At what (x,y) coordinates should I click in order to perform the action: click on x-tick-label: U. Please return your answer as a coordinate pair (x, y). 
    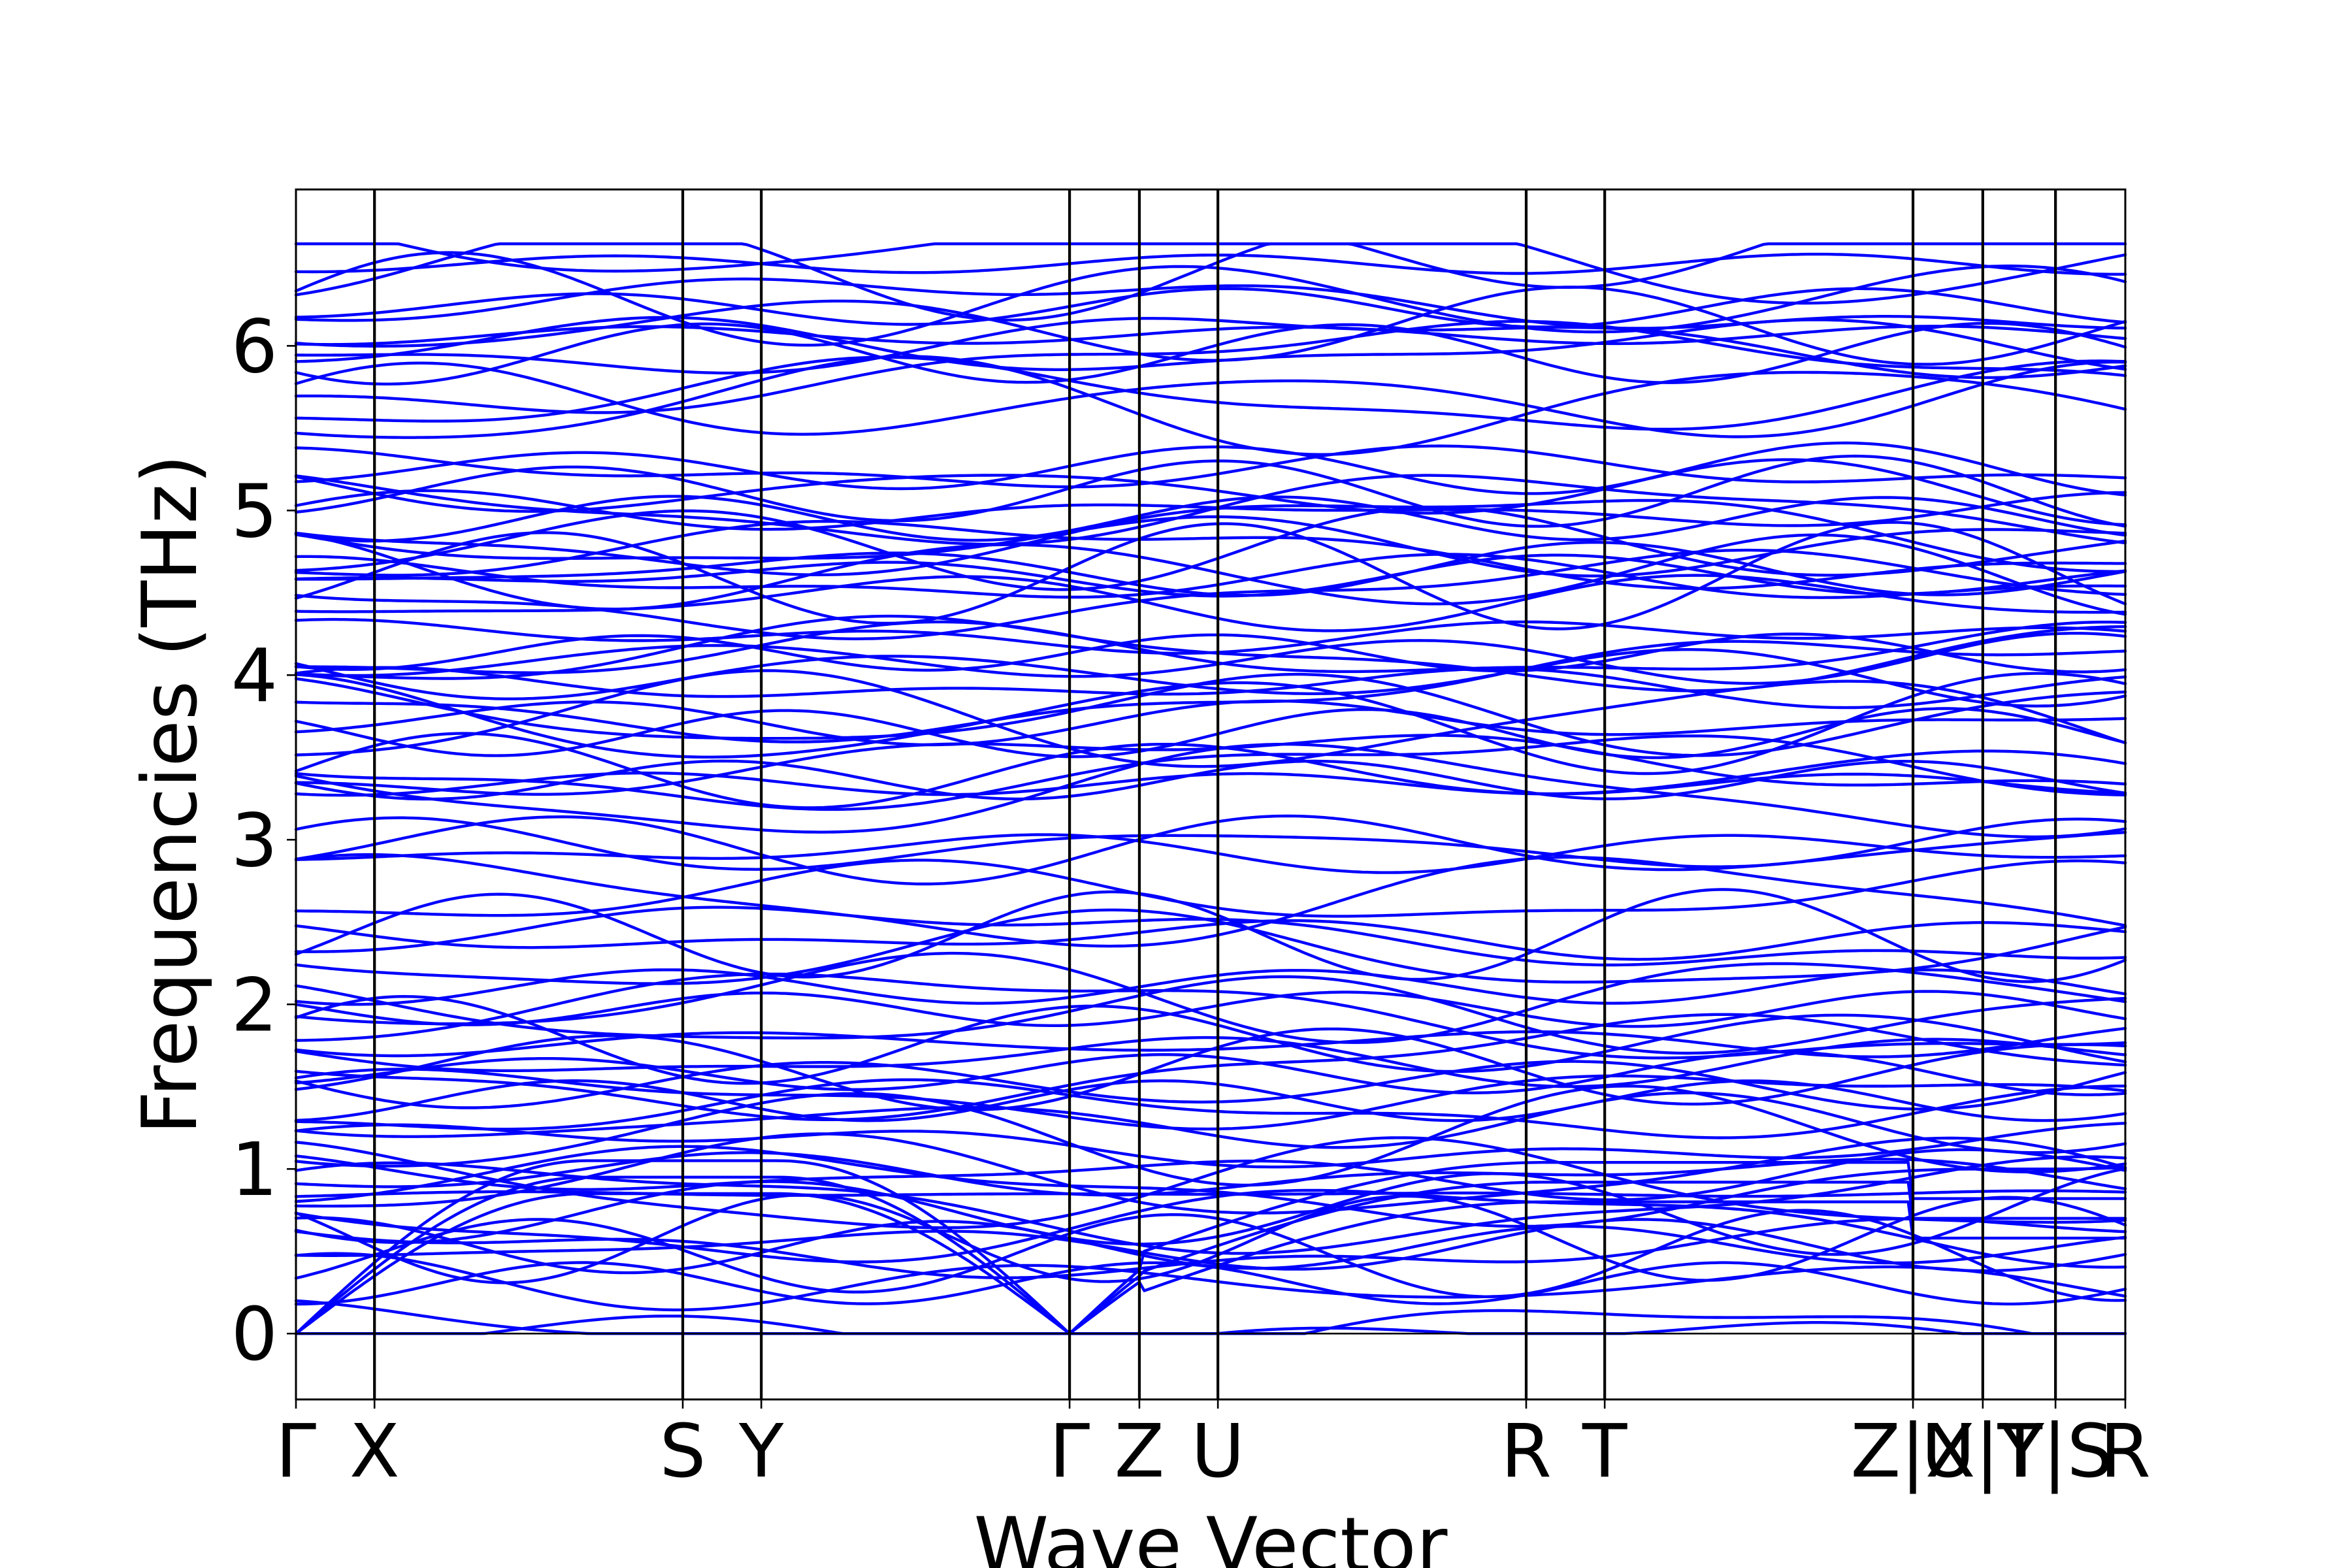
    Looking at the image, I should click on (1218, 1451).